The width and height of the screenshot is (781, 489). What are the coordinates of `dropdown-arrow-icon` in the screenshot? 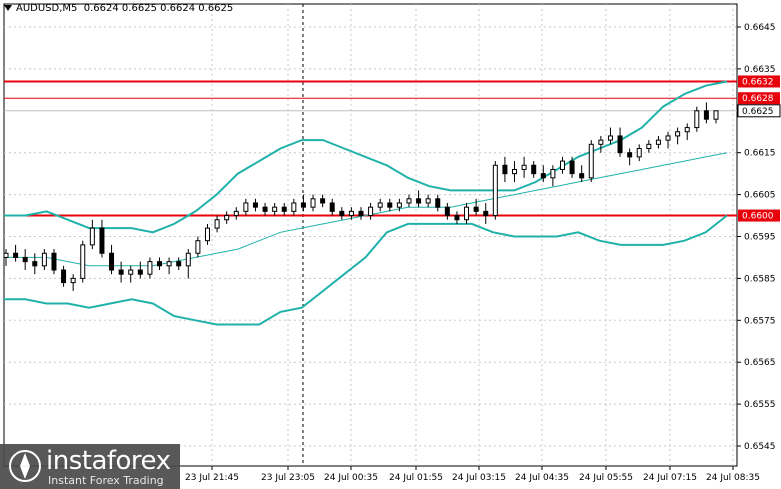 It's located at (8, 8).